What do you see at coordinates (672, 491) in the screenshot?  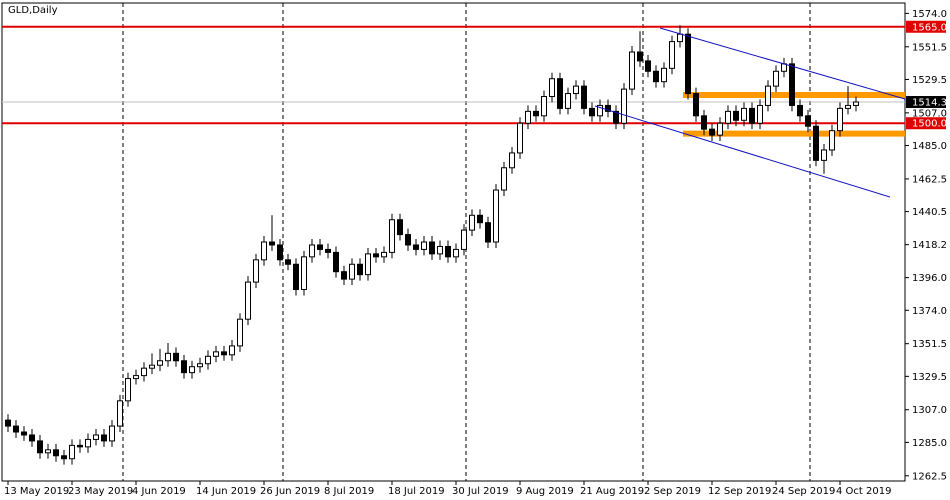 I see `x-tick-label: 2 Sep 2019` at bounding box center [672, 491].